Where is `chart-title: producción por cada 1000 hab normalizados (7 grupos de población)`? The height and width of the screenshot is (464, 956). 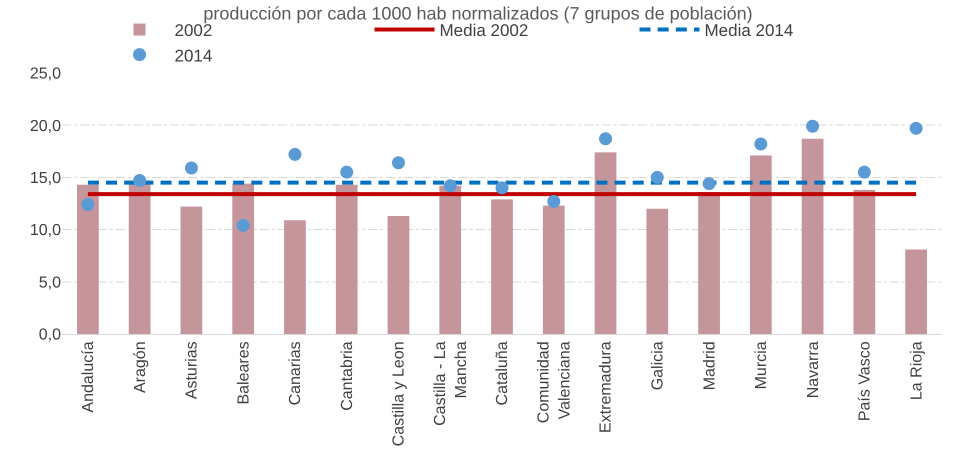 chart-title: producción por cada 1000 hab normalizados (7 grupos de población) is located at coordinates (478, 14).